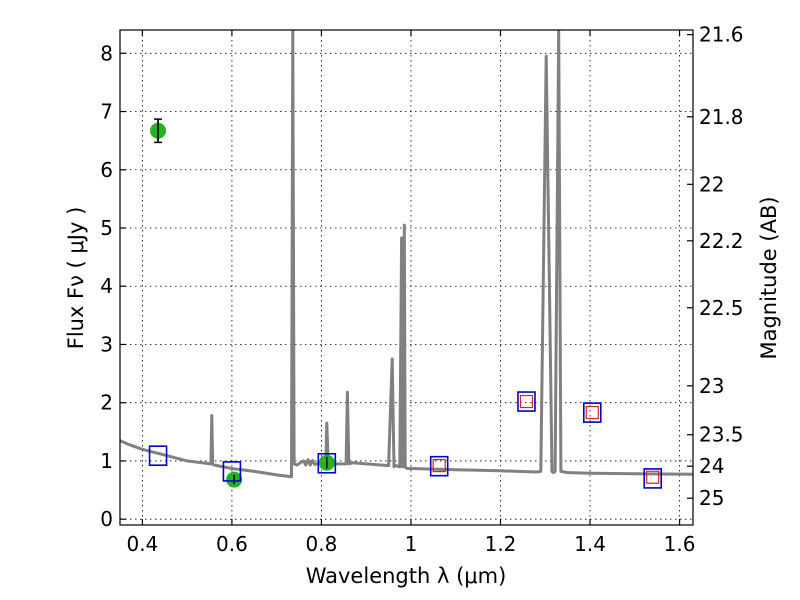 The width and height of the screenshot is (800, 600). Describe the element at coordinates (721, 117) in the screenshot. I see `mag-tick-label: 21.8` at that location.